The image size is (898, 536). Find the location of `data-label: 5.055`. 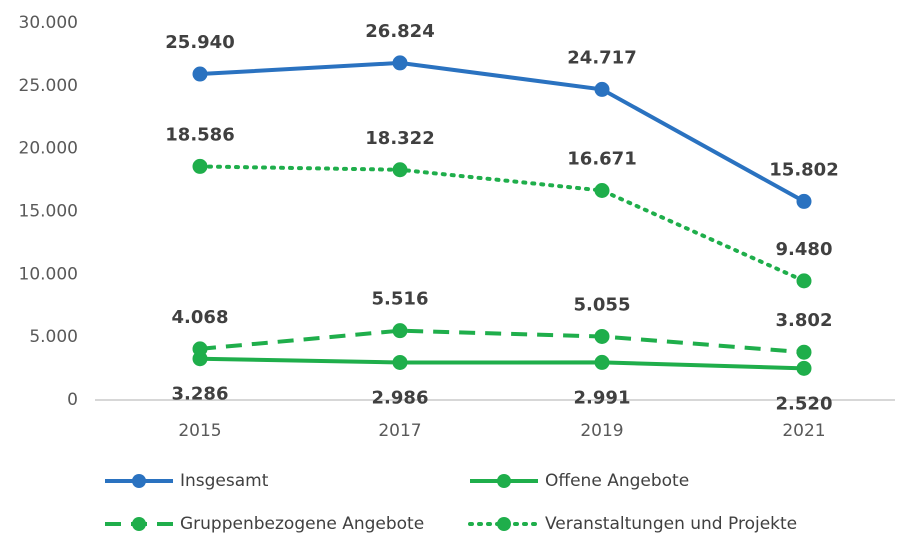

data-label: 5.055 is located at coordinates (602, 304).